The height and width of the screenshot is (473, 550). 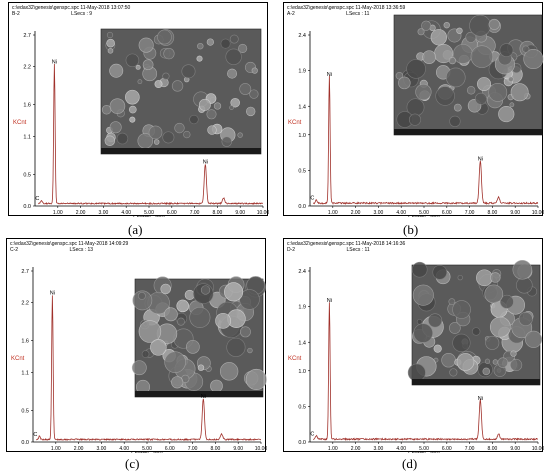 What do you see at coordinates (328, 14) in the screenshot?
I see `sample-header: A-2 LSecs : 11` at bounding box center [328, 14].